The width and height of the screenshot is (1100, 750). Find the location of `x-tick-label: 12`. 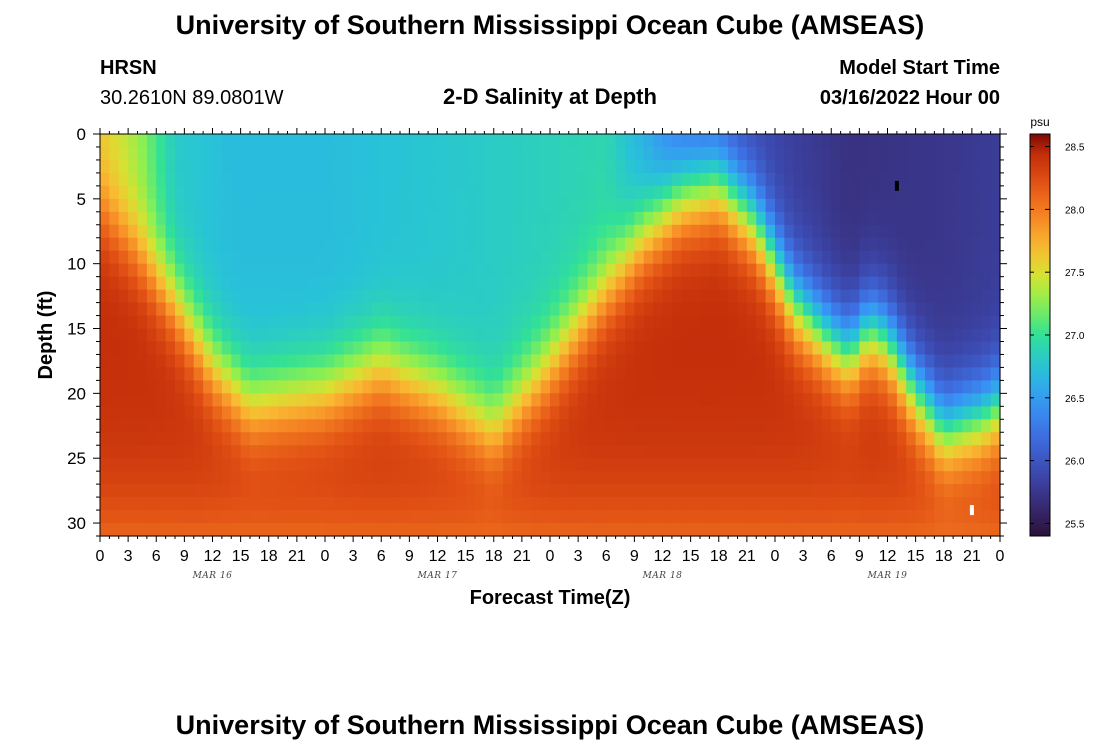

x-tick-label: 12 is located at coordinates (663, 556).